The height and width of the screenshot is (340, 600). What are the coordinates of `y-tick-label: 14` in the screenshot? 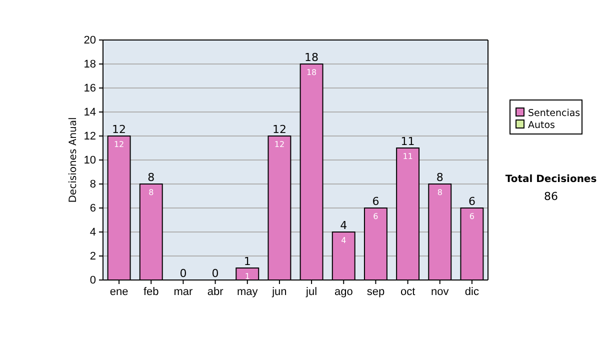 It's located at (90, 112).